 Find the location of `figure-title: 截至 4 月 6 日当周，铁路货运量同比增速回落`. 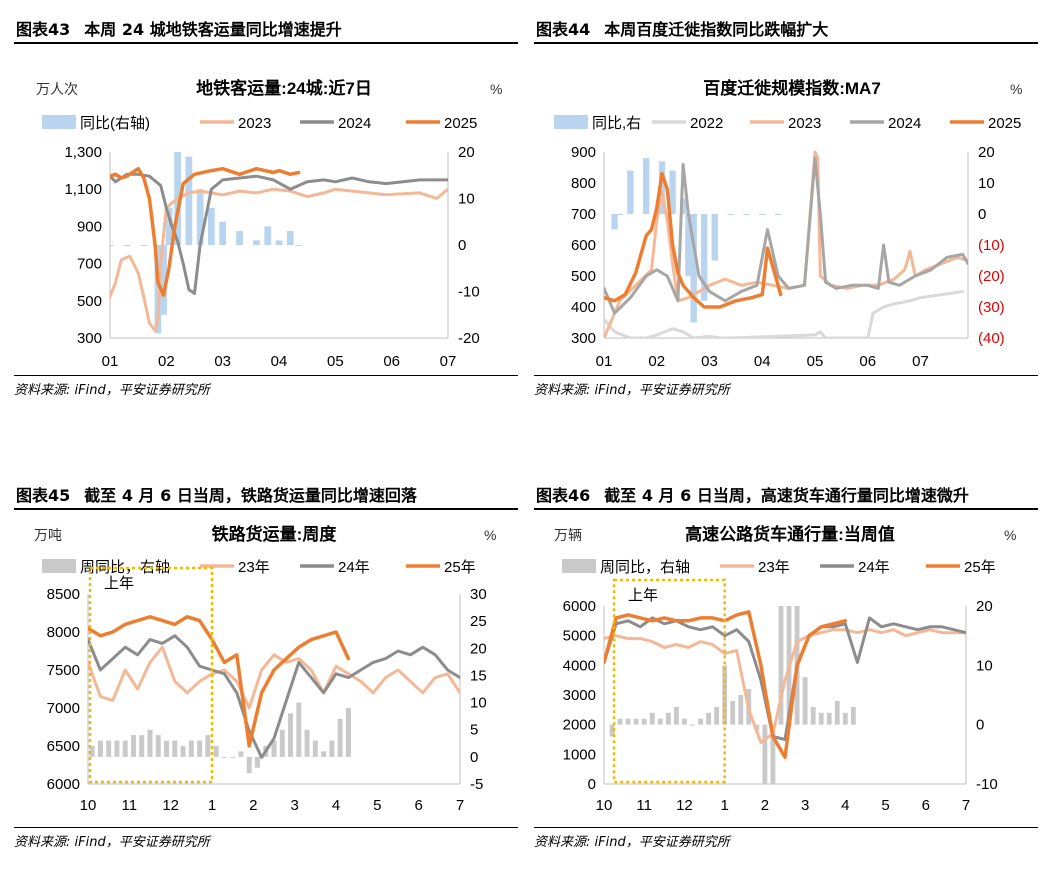

figure-title: 截至 4 月 6 日当周，铁路货运量同比增速回落 is located at coordinates (250, 495).